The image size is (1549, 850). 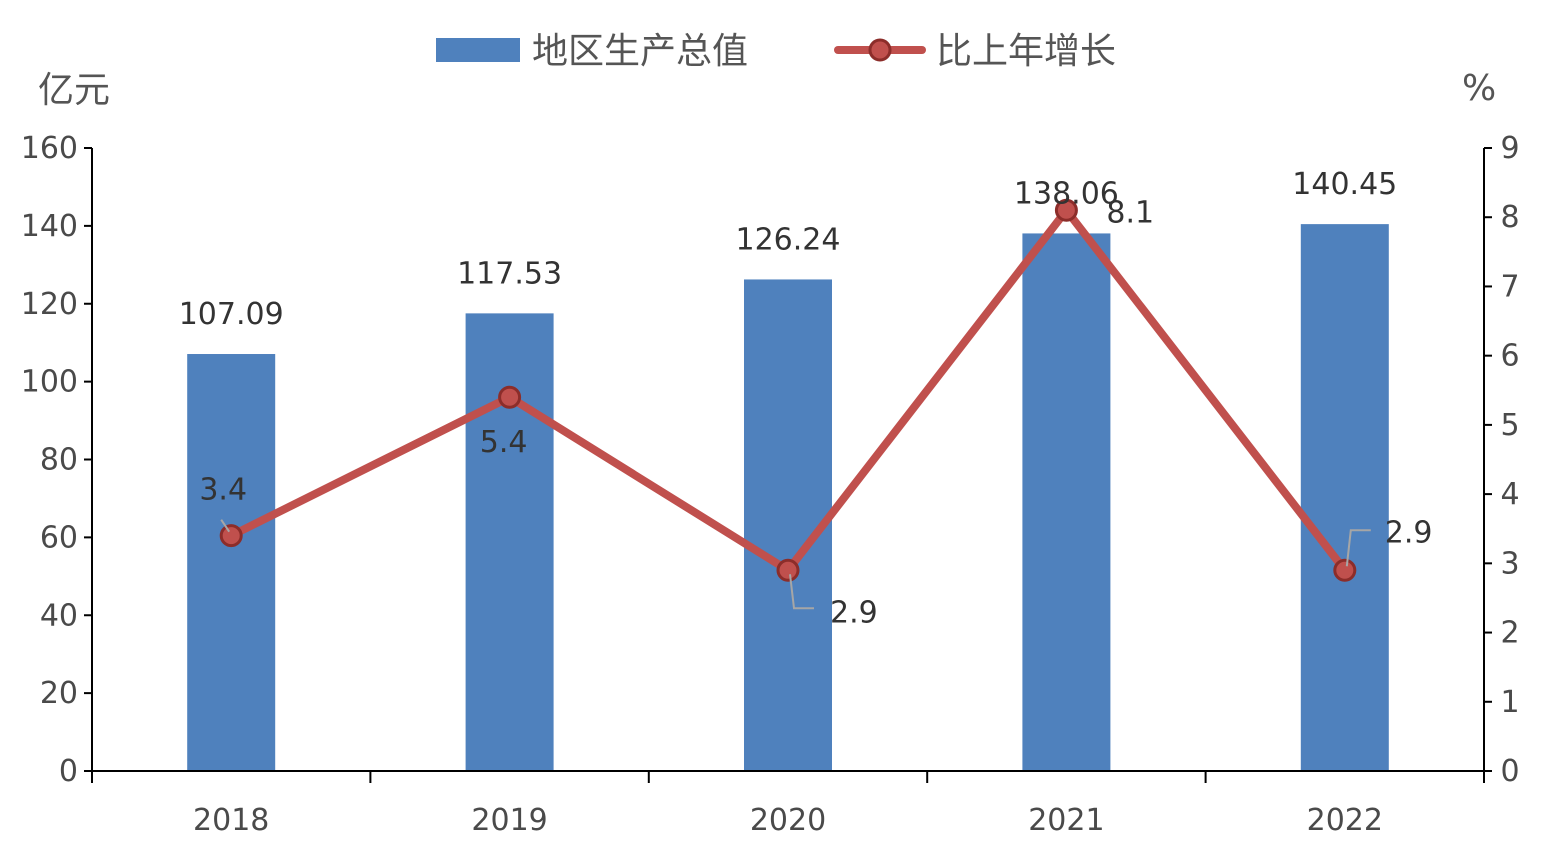 What do you see at coordinates (59, 615) in the screenshot?
I see `left-tick-label-40: 40` at bounding box center [59, 615].